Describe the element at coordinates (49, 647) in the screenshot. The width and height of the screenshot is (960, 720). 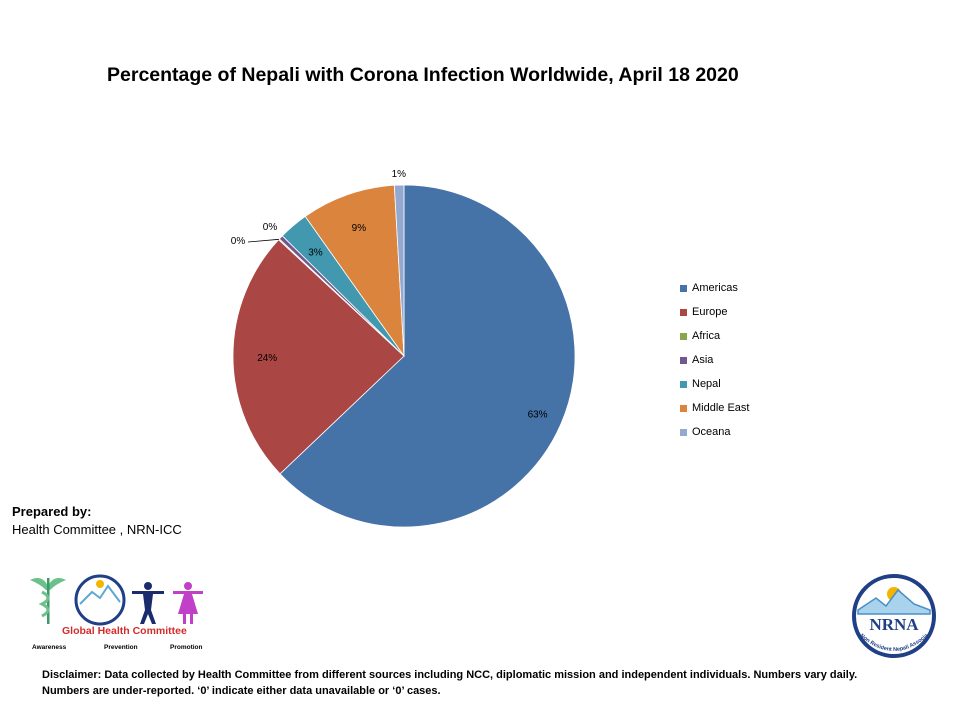
I see `ghc-tag: Awareness` at that location.